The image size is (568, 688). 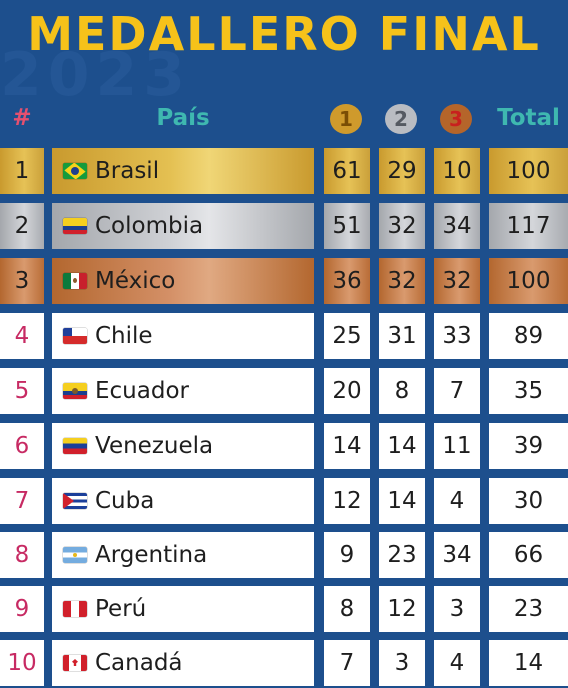 What do you see at coordinates (347, 391) in the screenshot?
I see `gold-count: 20` at bounding box center [347, 391].